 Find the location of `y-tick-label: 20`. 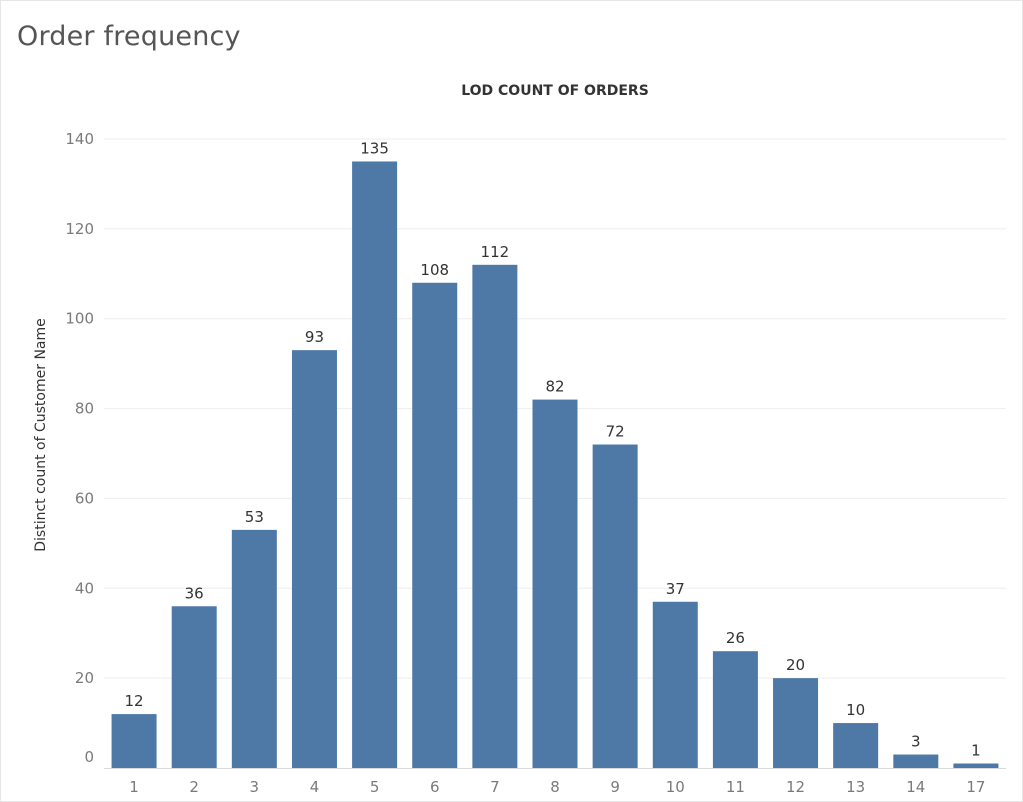

y-tick-label: 20 is located at coordinates (84, 678).